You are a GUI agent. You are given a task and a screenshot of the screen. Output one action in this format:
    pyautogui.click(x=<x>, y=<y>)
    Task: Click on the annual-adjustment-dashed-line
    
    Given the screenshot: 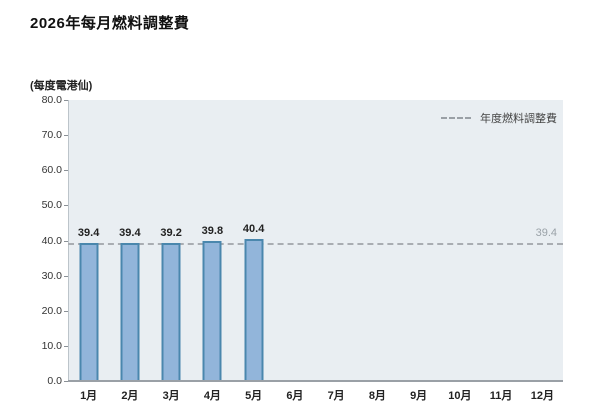 What is the action you would take?
    pyautogui.click(x=315, y=243)
    